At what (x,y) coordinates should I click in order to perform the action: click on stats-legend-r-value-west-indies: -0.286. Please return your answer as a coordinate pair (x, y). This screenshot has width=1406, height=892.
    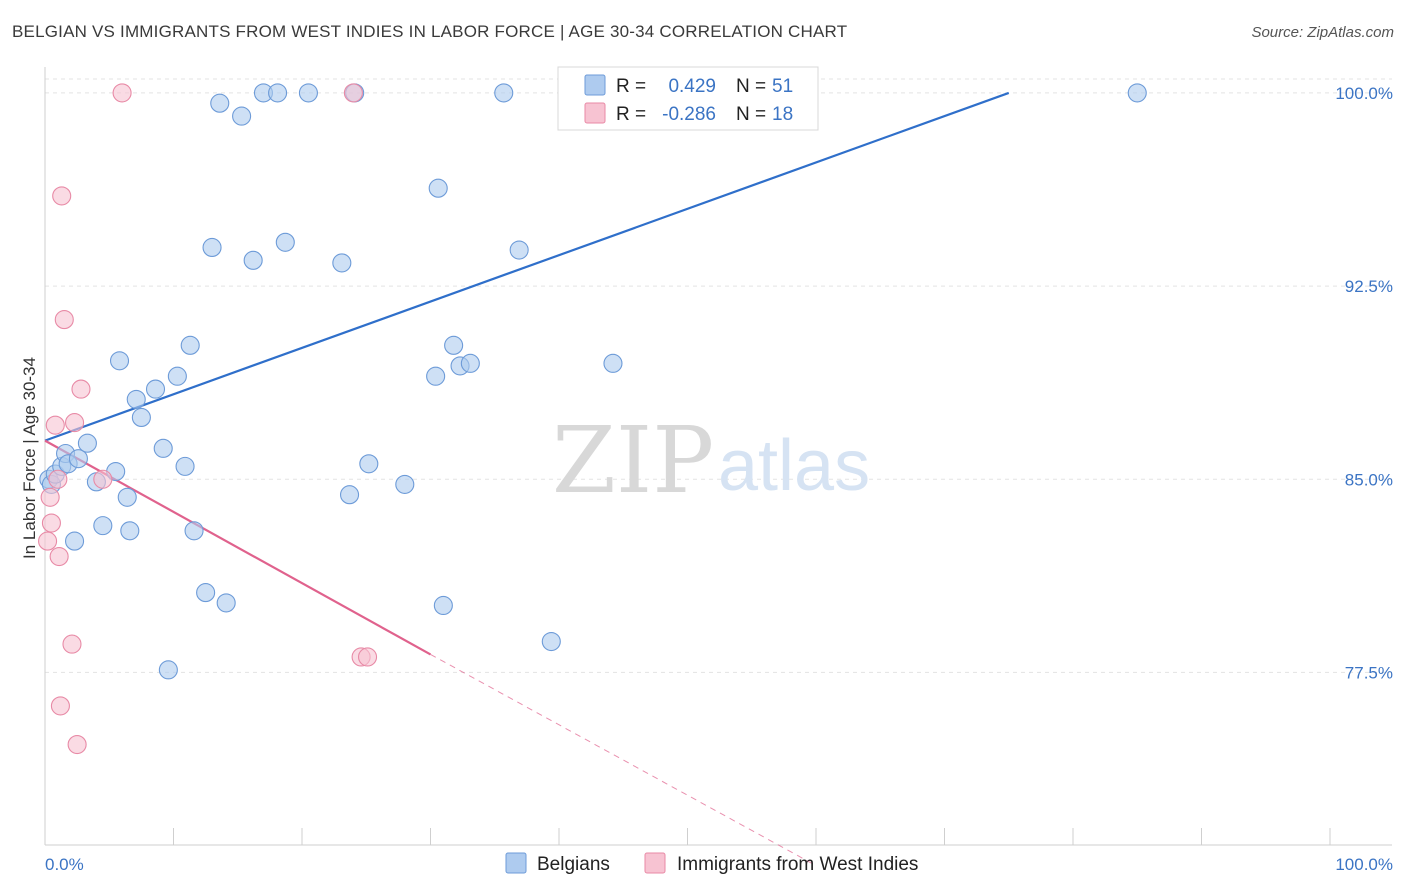
    Looking at the image, I should click on (689, 114).